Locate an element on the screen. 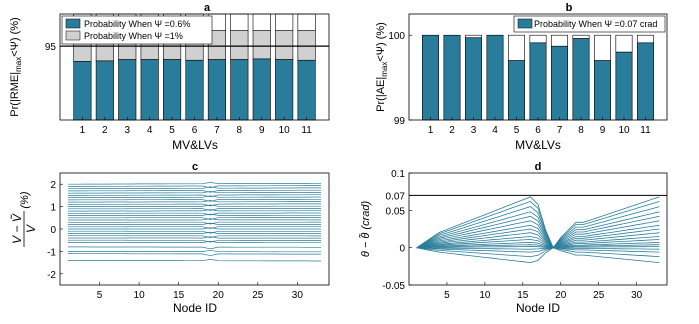 This screenshot has width=699, height=324. ytick-label-b-99: 99 is located at coordinates (400, 121).